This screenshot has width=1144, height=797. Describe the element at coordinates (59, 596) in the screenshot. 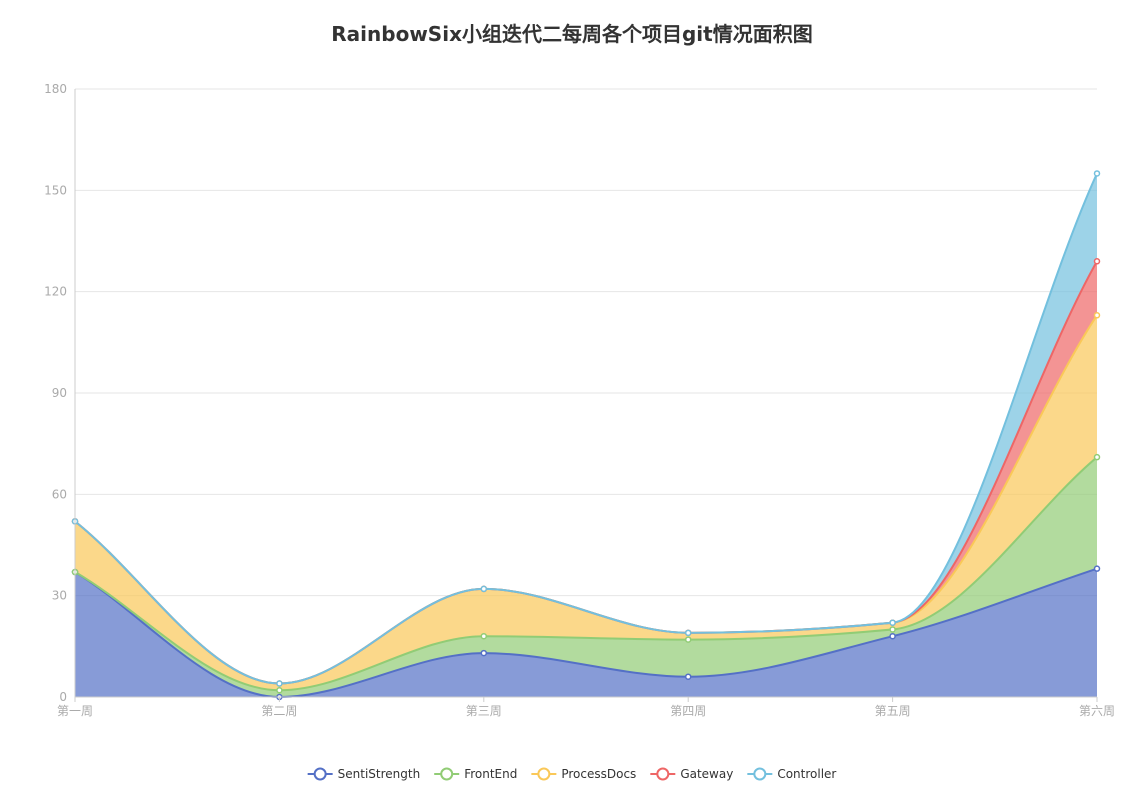

I see `y-tick-label: 30` at that location.